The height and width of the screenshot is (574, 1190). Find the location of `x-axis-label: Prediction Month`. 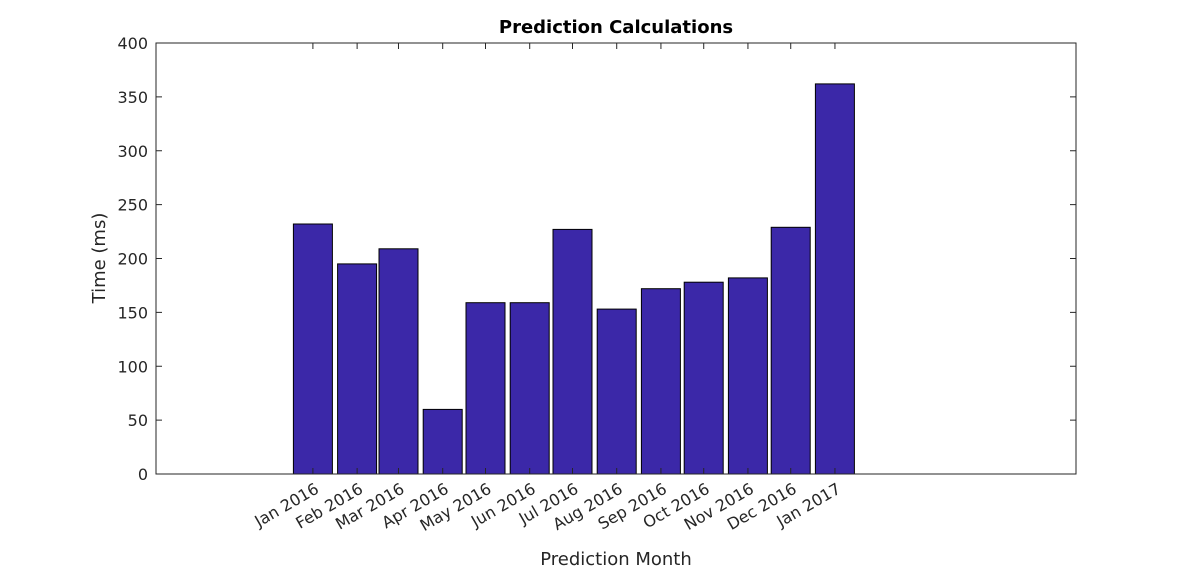

x-axis-label: Prediction Month is located at coordinates (616, 559).